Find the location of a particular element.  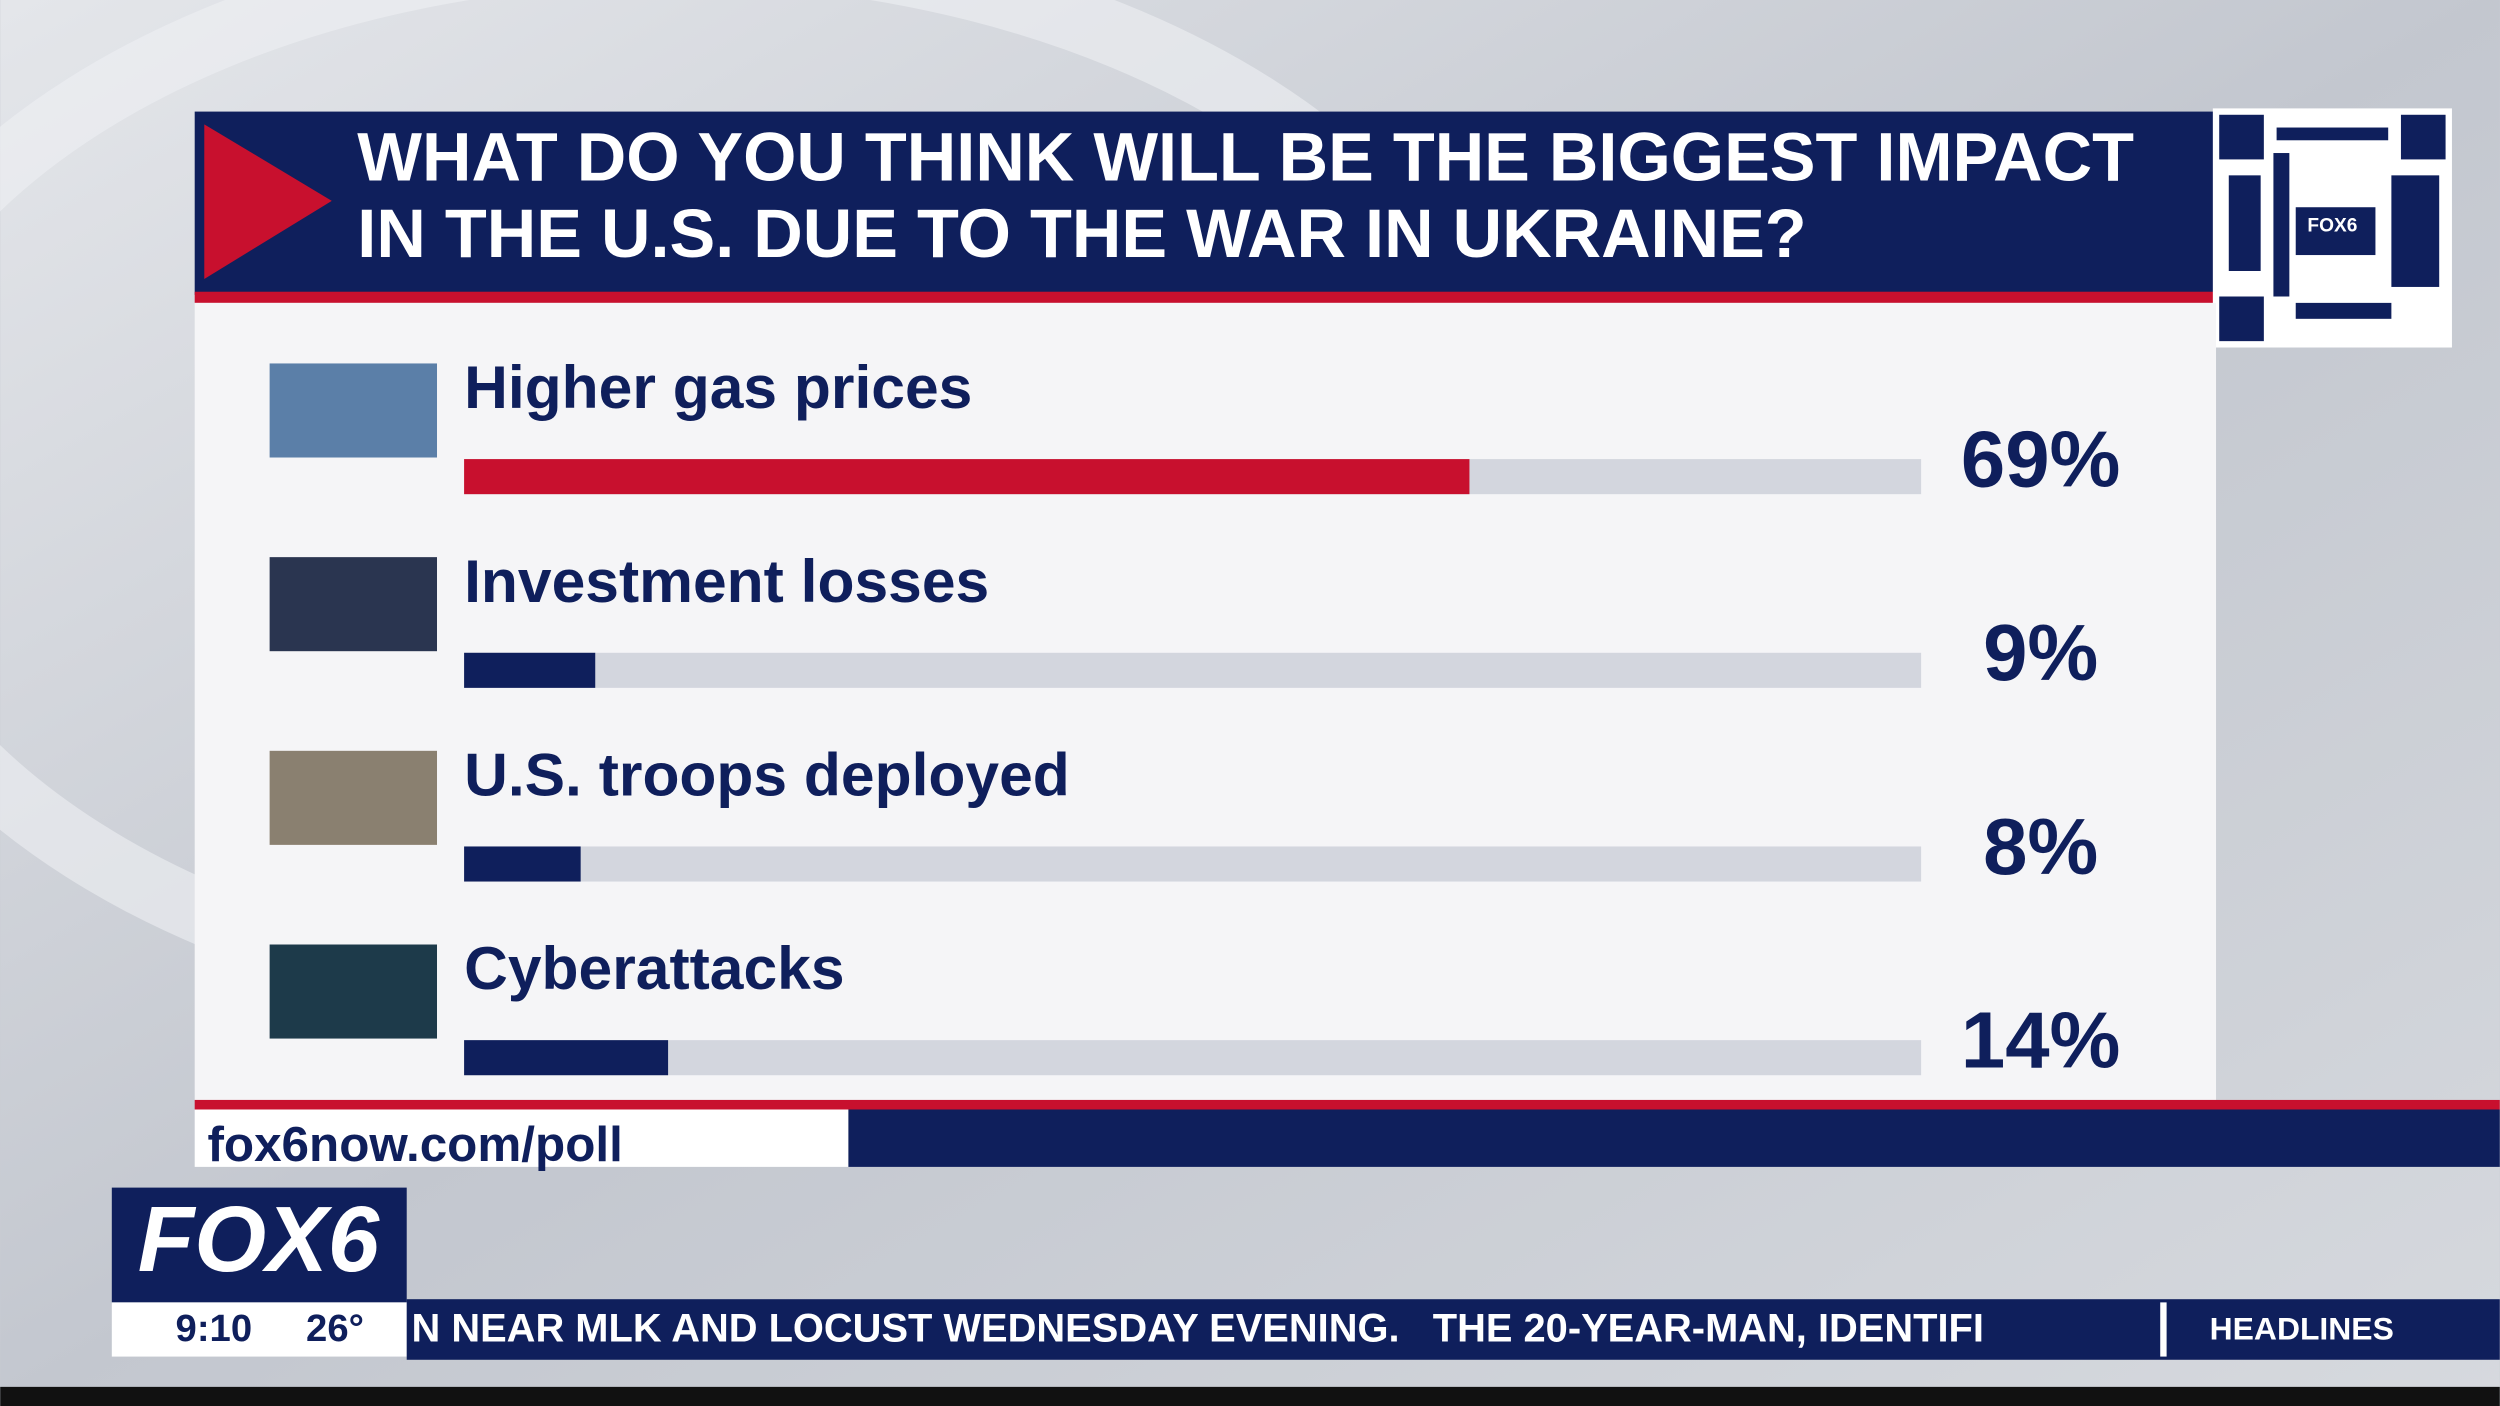

header is located at coordinates (1205, 203).